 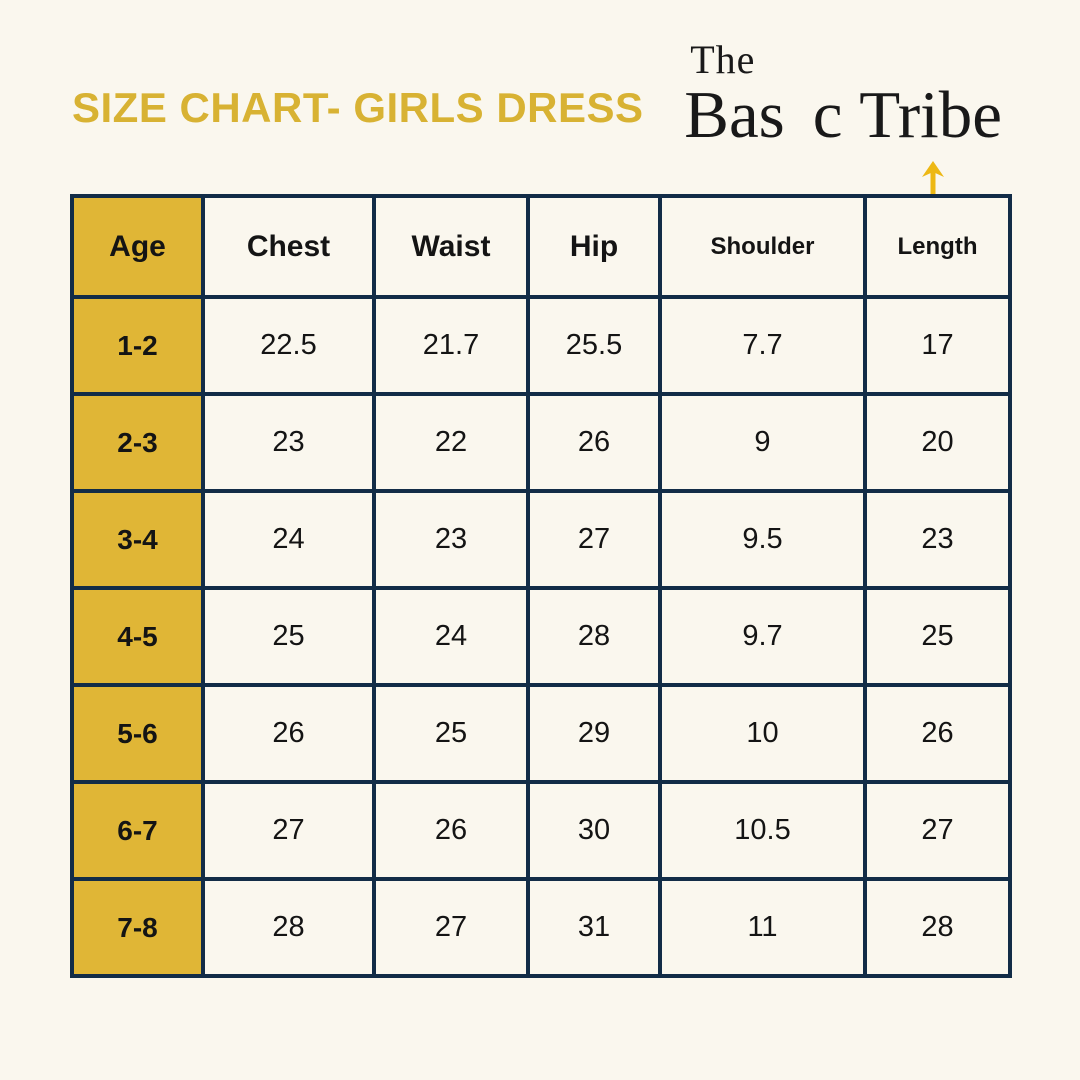 What do you see at coordinates (137, 636) in the screenshot?
I see `age-cell: 4-5` at bounding box center [137, 636].